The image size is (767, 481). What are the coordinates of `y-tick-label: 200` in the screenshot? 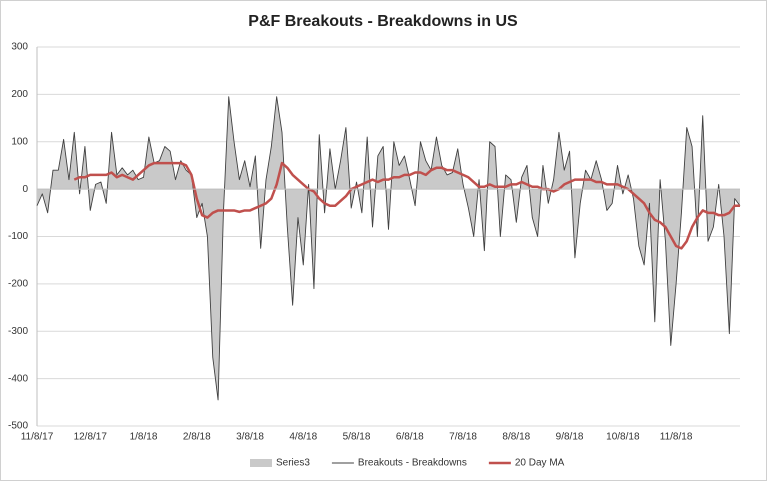 It's located at (19, 94).